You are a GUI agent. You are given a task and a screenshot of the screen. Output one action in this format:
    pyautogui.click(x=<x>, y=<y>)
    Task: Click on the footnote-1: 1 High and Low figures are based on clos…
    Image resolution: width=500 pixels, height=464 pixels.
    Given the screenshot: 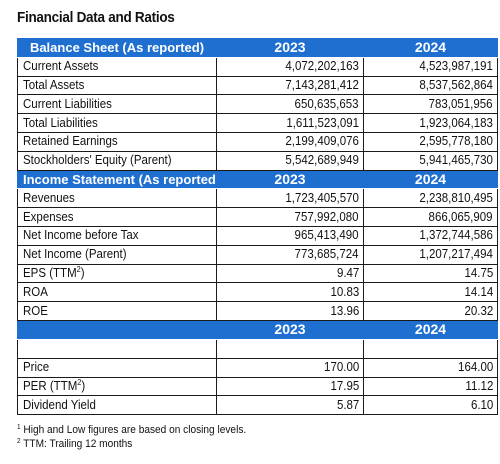 What is the action you would take?
    pyautogui.click(x=131, y=430)
    